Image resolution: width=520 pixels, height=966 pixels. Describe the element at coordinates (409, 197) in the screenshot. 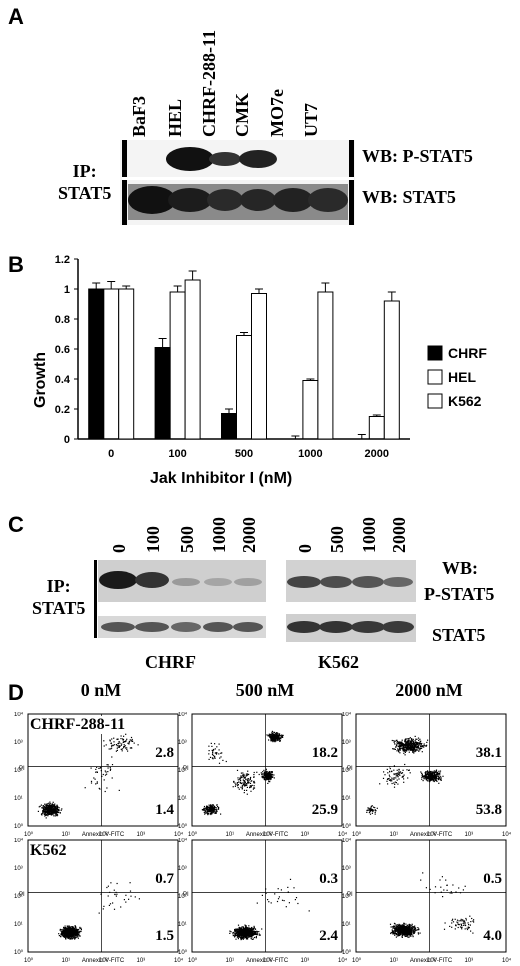

I see `wb-stat5-label: WB: STAT5` at that location.